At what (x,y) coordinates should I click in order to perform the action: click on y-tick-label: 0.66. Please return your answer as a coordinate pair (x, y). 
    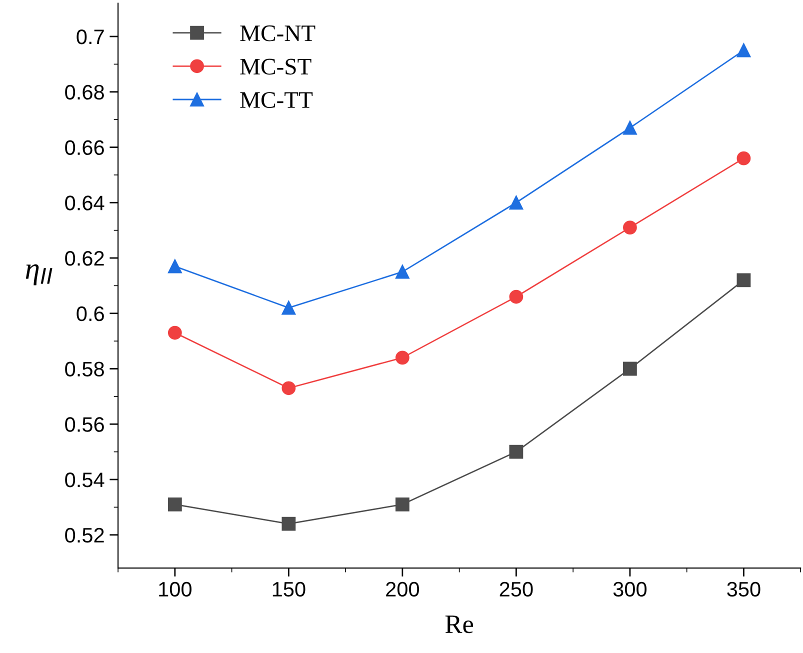
    Looking at the image, I should click on (84, 147).